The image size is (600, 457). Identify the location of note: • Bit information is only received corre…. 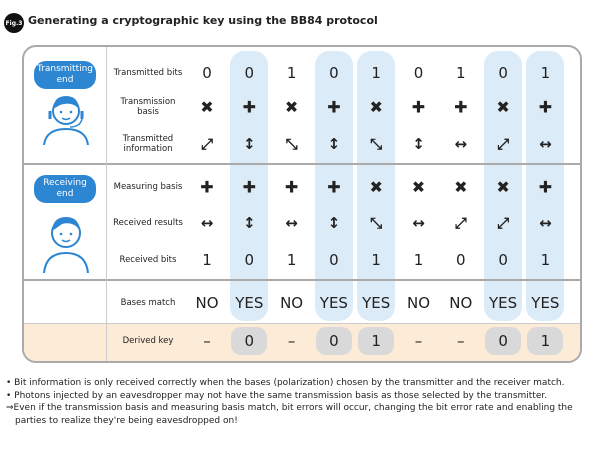
(285, 383).